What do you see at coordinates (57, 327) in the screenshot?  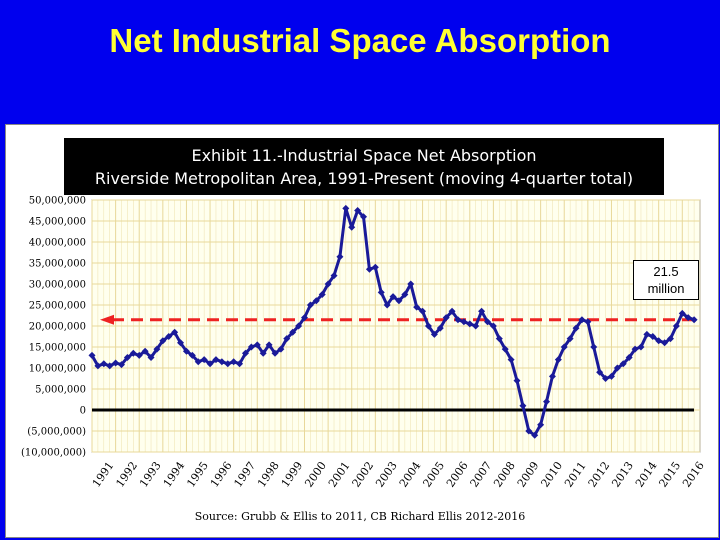 I see `y-tick-label: 20,000,000` at bounding box center [57, 327].